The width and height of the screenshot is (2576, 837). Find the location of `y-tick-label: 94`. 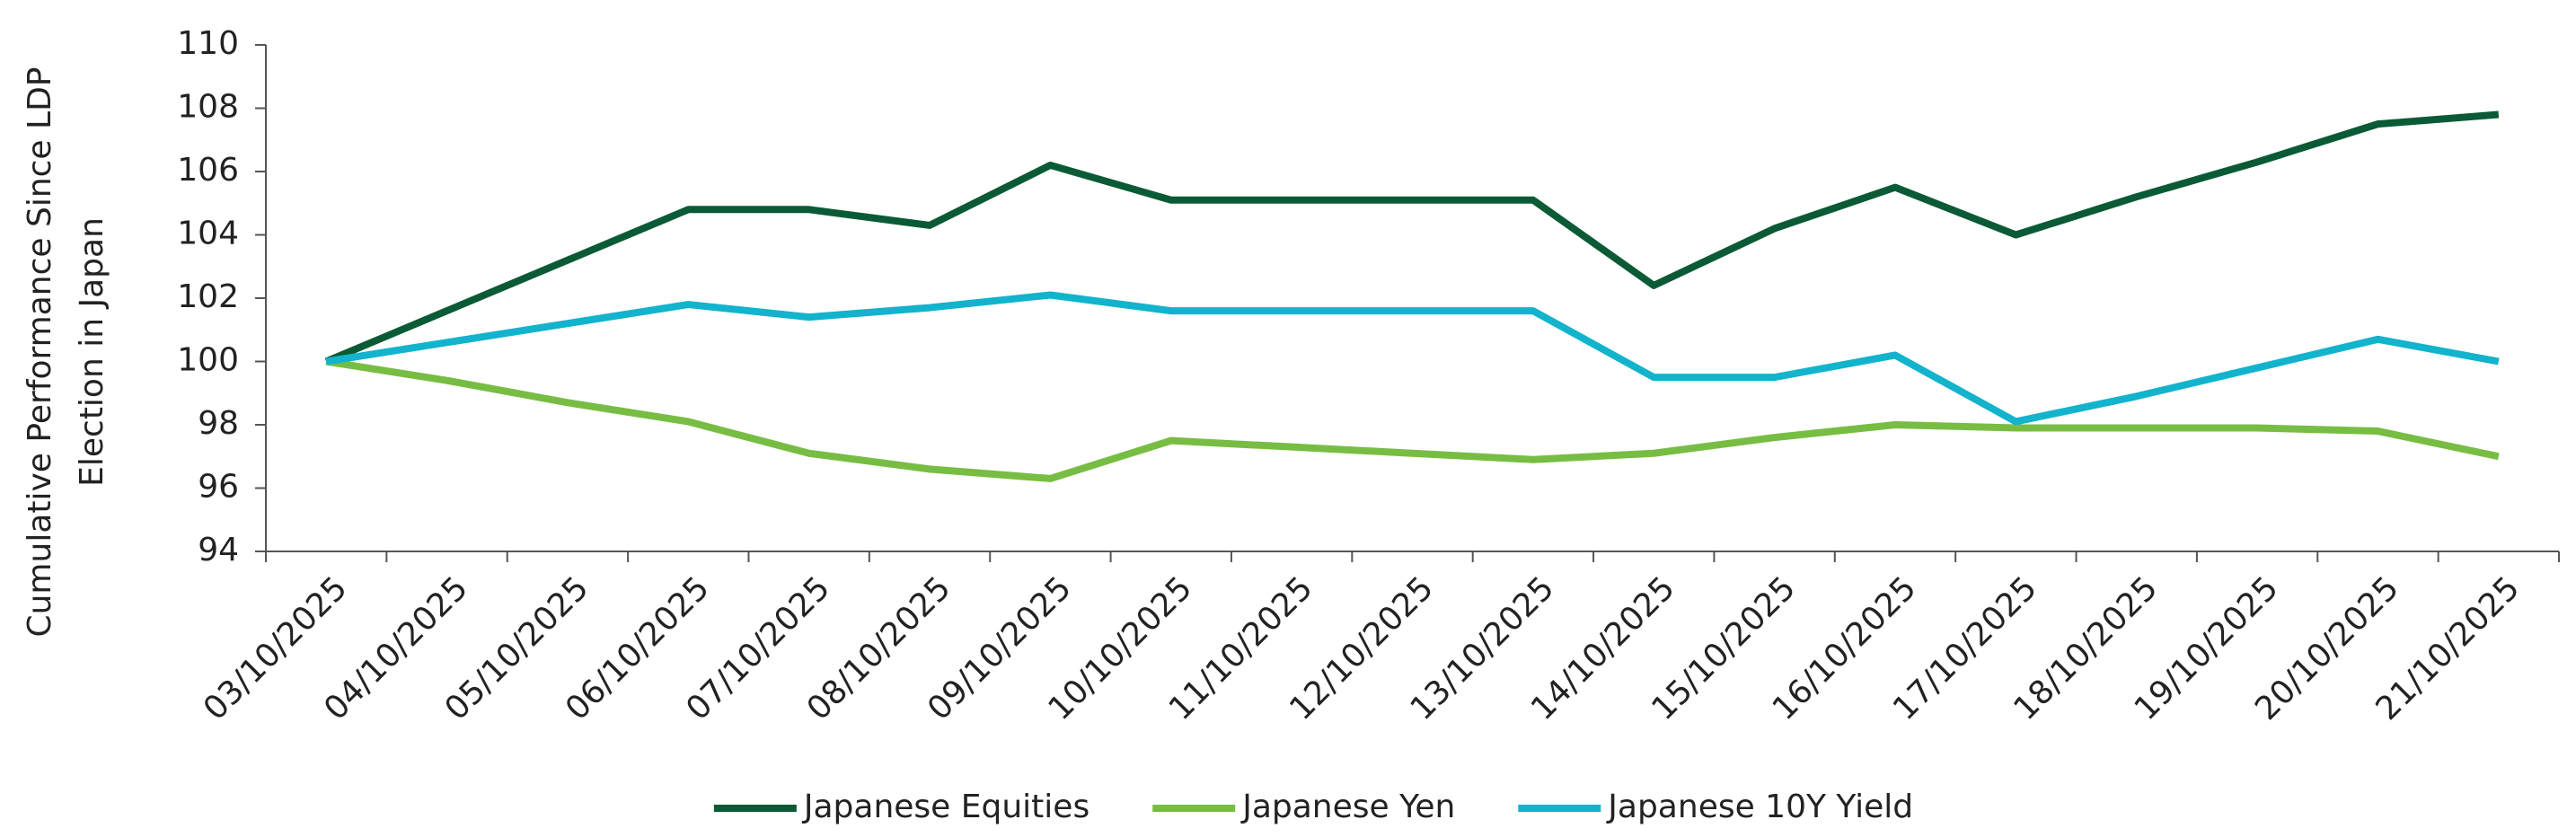

y-tick-label: 94 is located at coordinates (218, 550).